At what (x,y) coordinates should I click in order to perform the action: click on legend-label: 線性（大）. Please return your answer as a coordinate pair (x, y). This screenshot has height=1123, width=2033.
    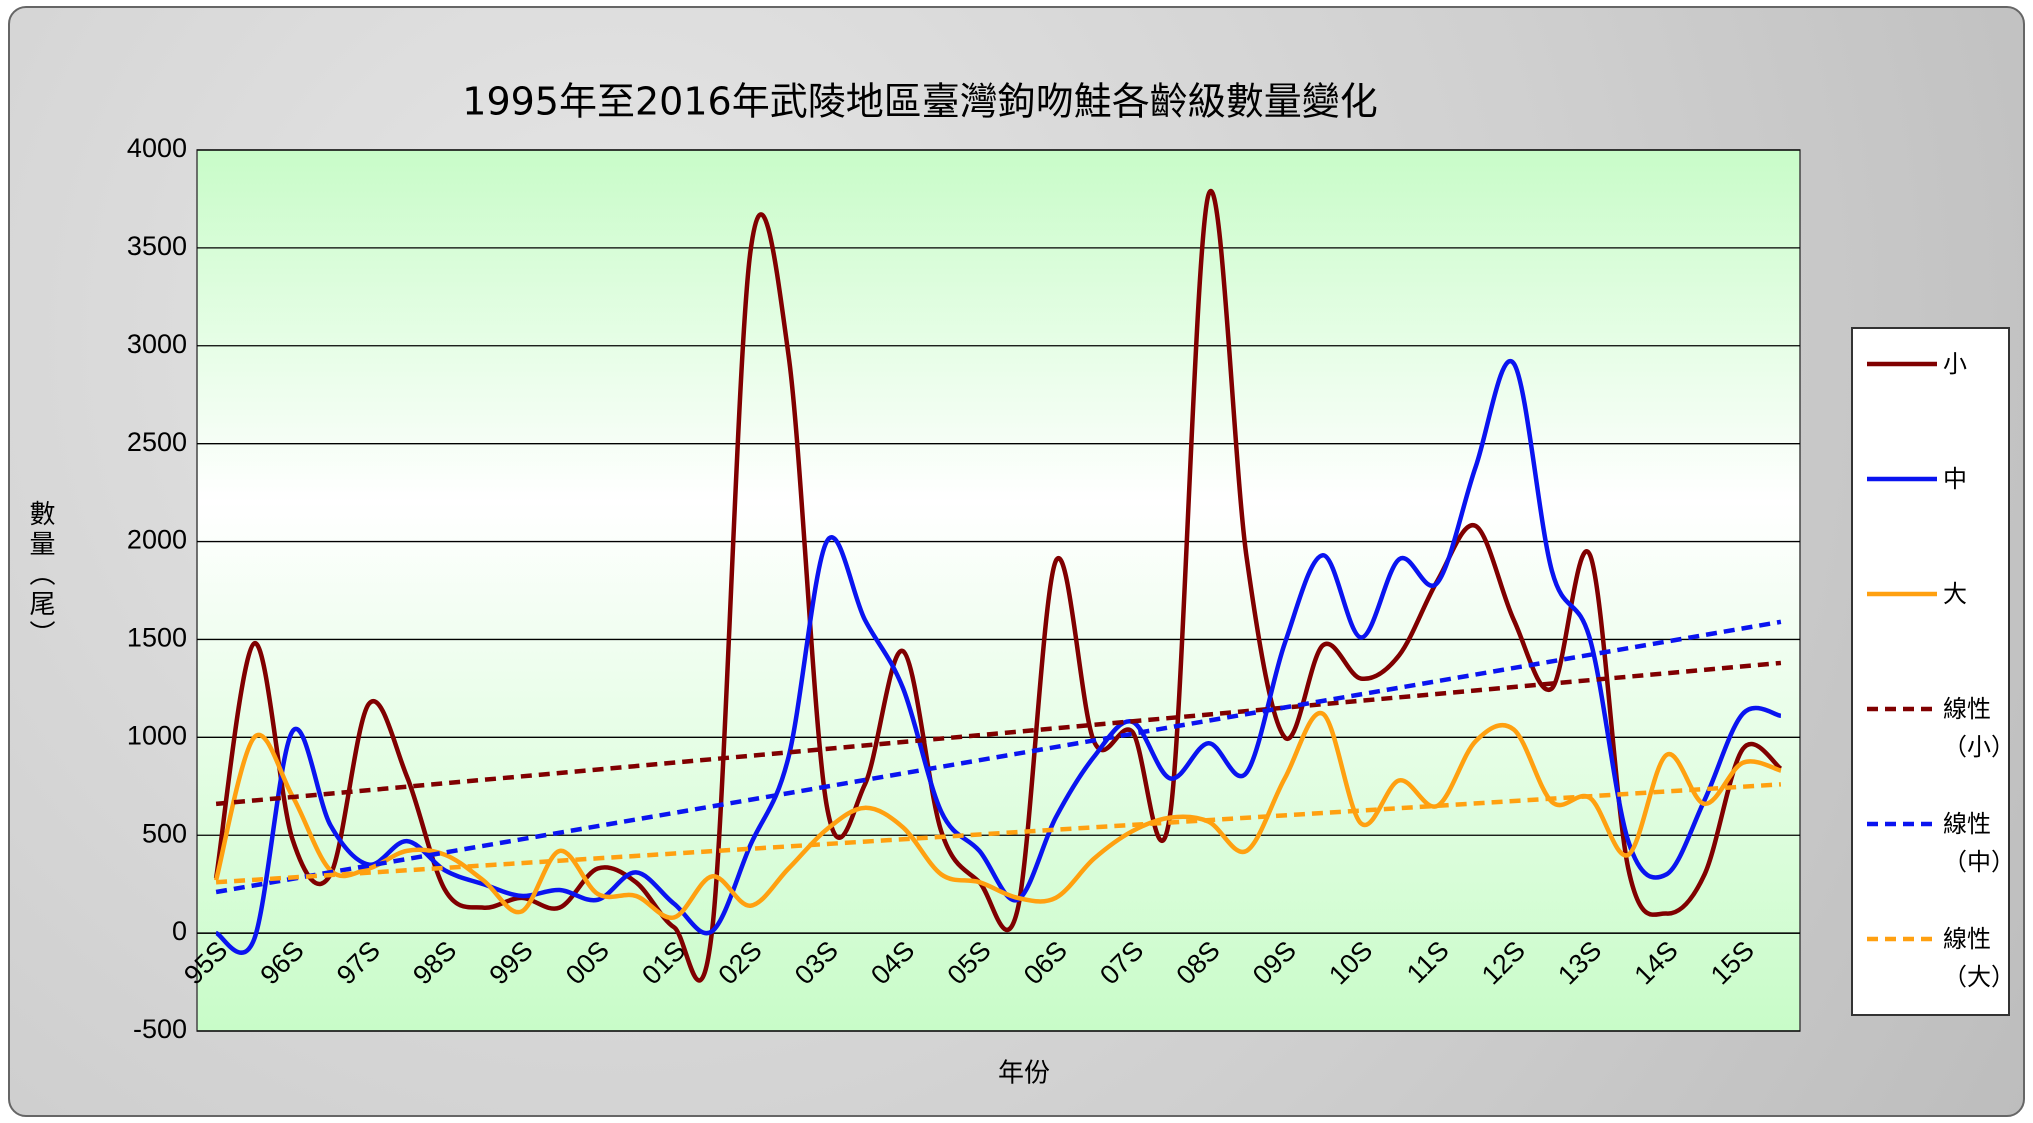
    Looking at the image, I should click on (1979, 958).